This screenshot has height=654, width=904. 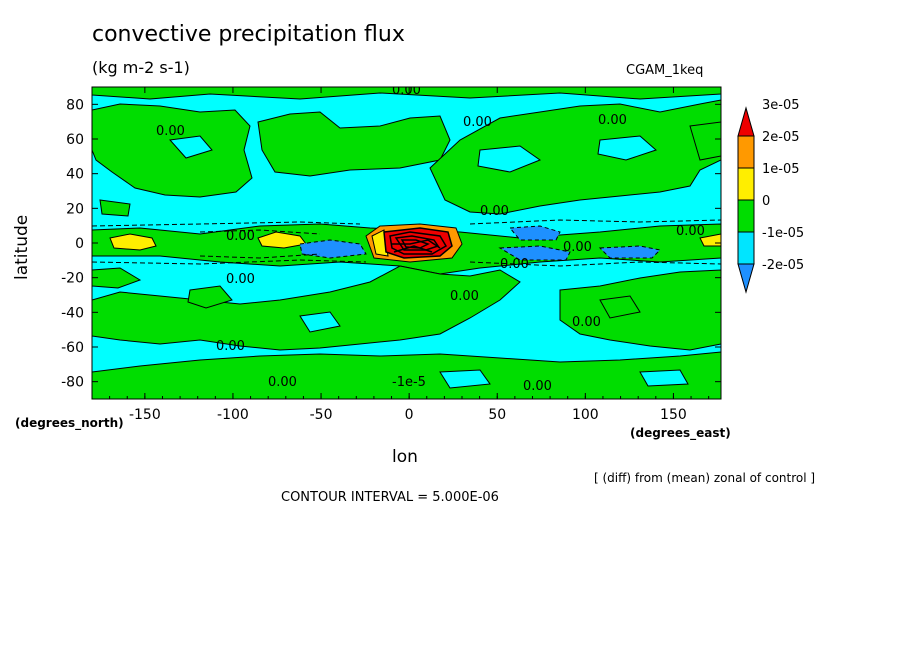 What do you see at coordinates (141, 67) in the screenshot?
I see `chart-units: (kg m-2 s-1)` at bounding box center [141, 67].